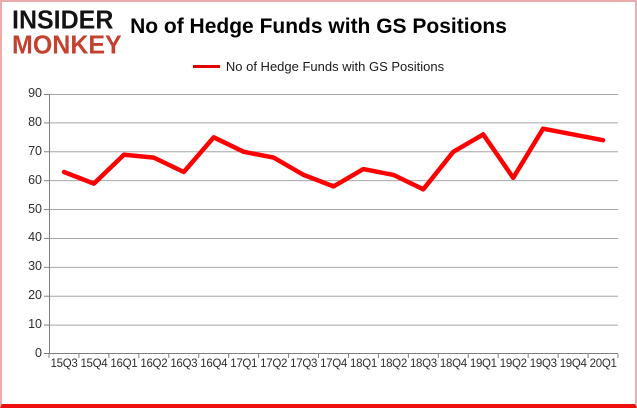 The height and width of the screenshot is (408, 637). I want to click on logo-text-insider: INSIDER, so click(63, 20).